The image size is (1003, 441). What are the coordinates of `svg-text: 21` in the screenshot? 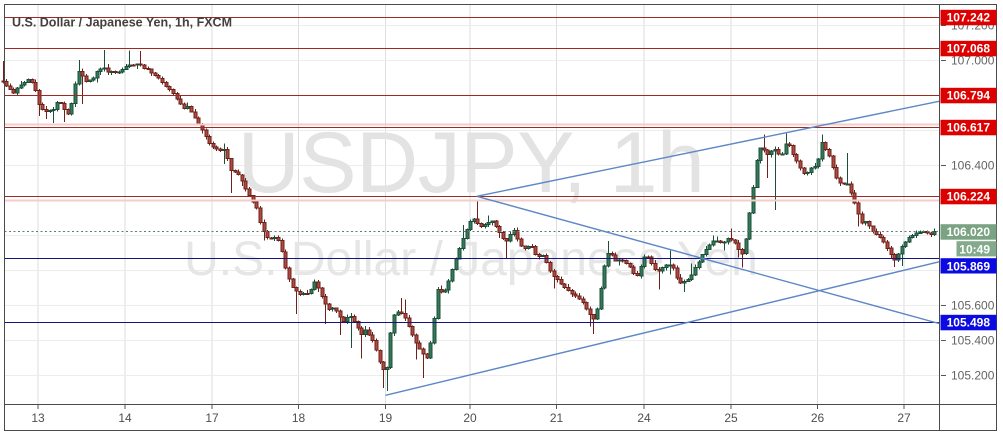 It's located at (557, 418).